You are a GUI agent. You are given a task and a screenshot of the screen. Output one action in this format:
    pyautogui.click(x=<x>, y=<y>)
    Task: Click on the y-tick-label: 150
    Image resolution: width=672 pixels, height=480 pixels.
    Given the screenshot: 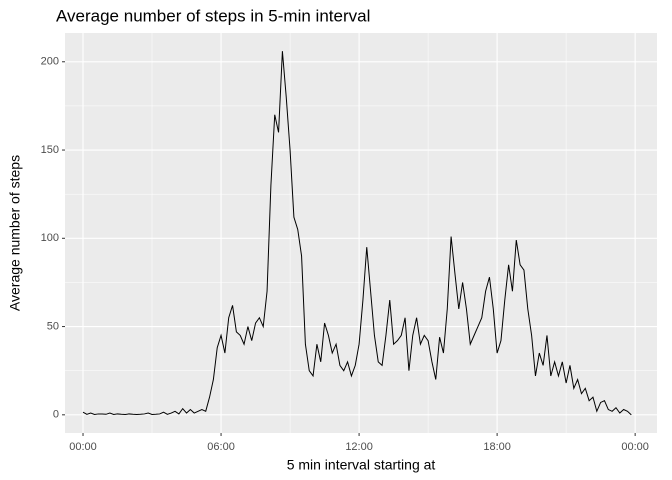 What is the action you would take?
    pyautogui.click(x=50, y=150)
    